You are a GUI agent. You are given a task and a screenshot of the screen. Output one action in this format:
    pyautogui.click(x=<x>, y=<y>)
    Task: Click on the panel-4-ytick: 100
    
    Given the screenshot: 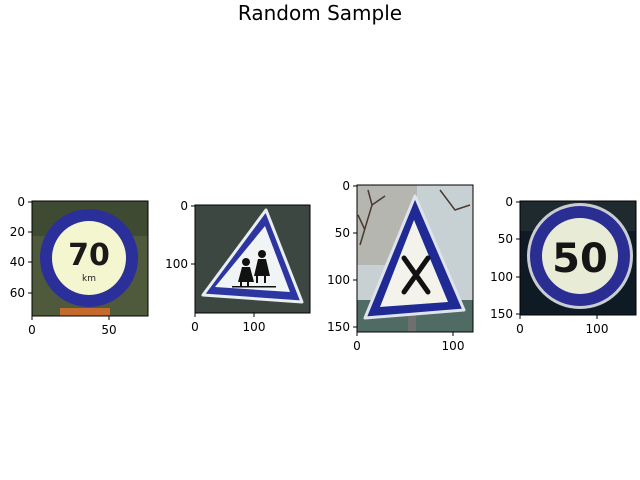 What is the action you would take?
    pyautogui.click(x=501, y=277)
    